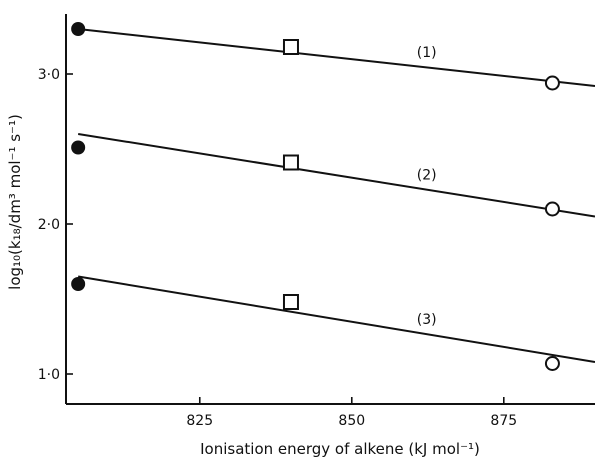 This screenshot has height=462, width=595. What do you see at coordinates (15, 202) in the screenshot?
I see `y-axis-label: log₁₀(k₁₈/dm³ mol⁻¹ s⁻¹)` at bounding box center [15, 202].